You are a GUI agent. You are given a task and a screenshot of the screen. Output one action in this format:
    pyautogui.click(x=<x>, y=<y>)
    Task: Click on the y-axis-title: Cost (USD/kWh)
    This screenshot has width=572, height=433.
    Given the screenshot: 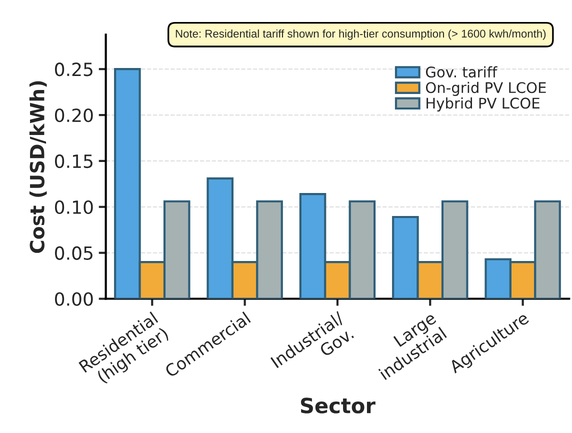 What is the action you would take?
    pyautogui.click(x=38, y=167)
    